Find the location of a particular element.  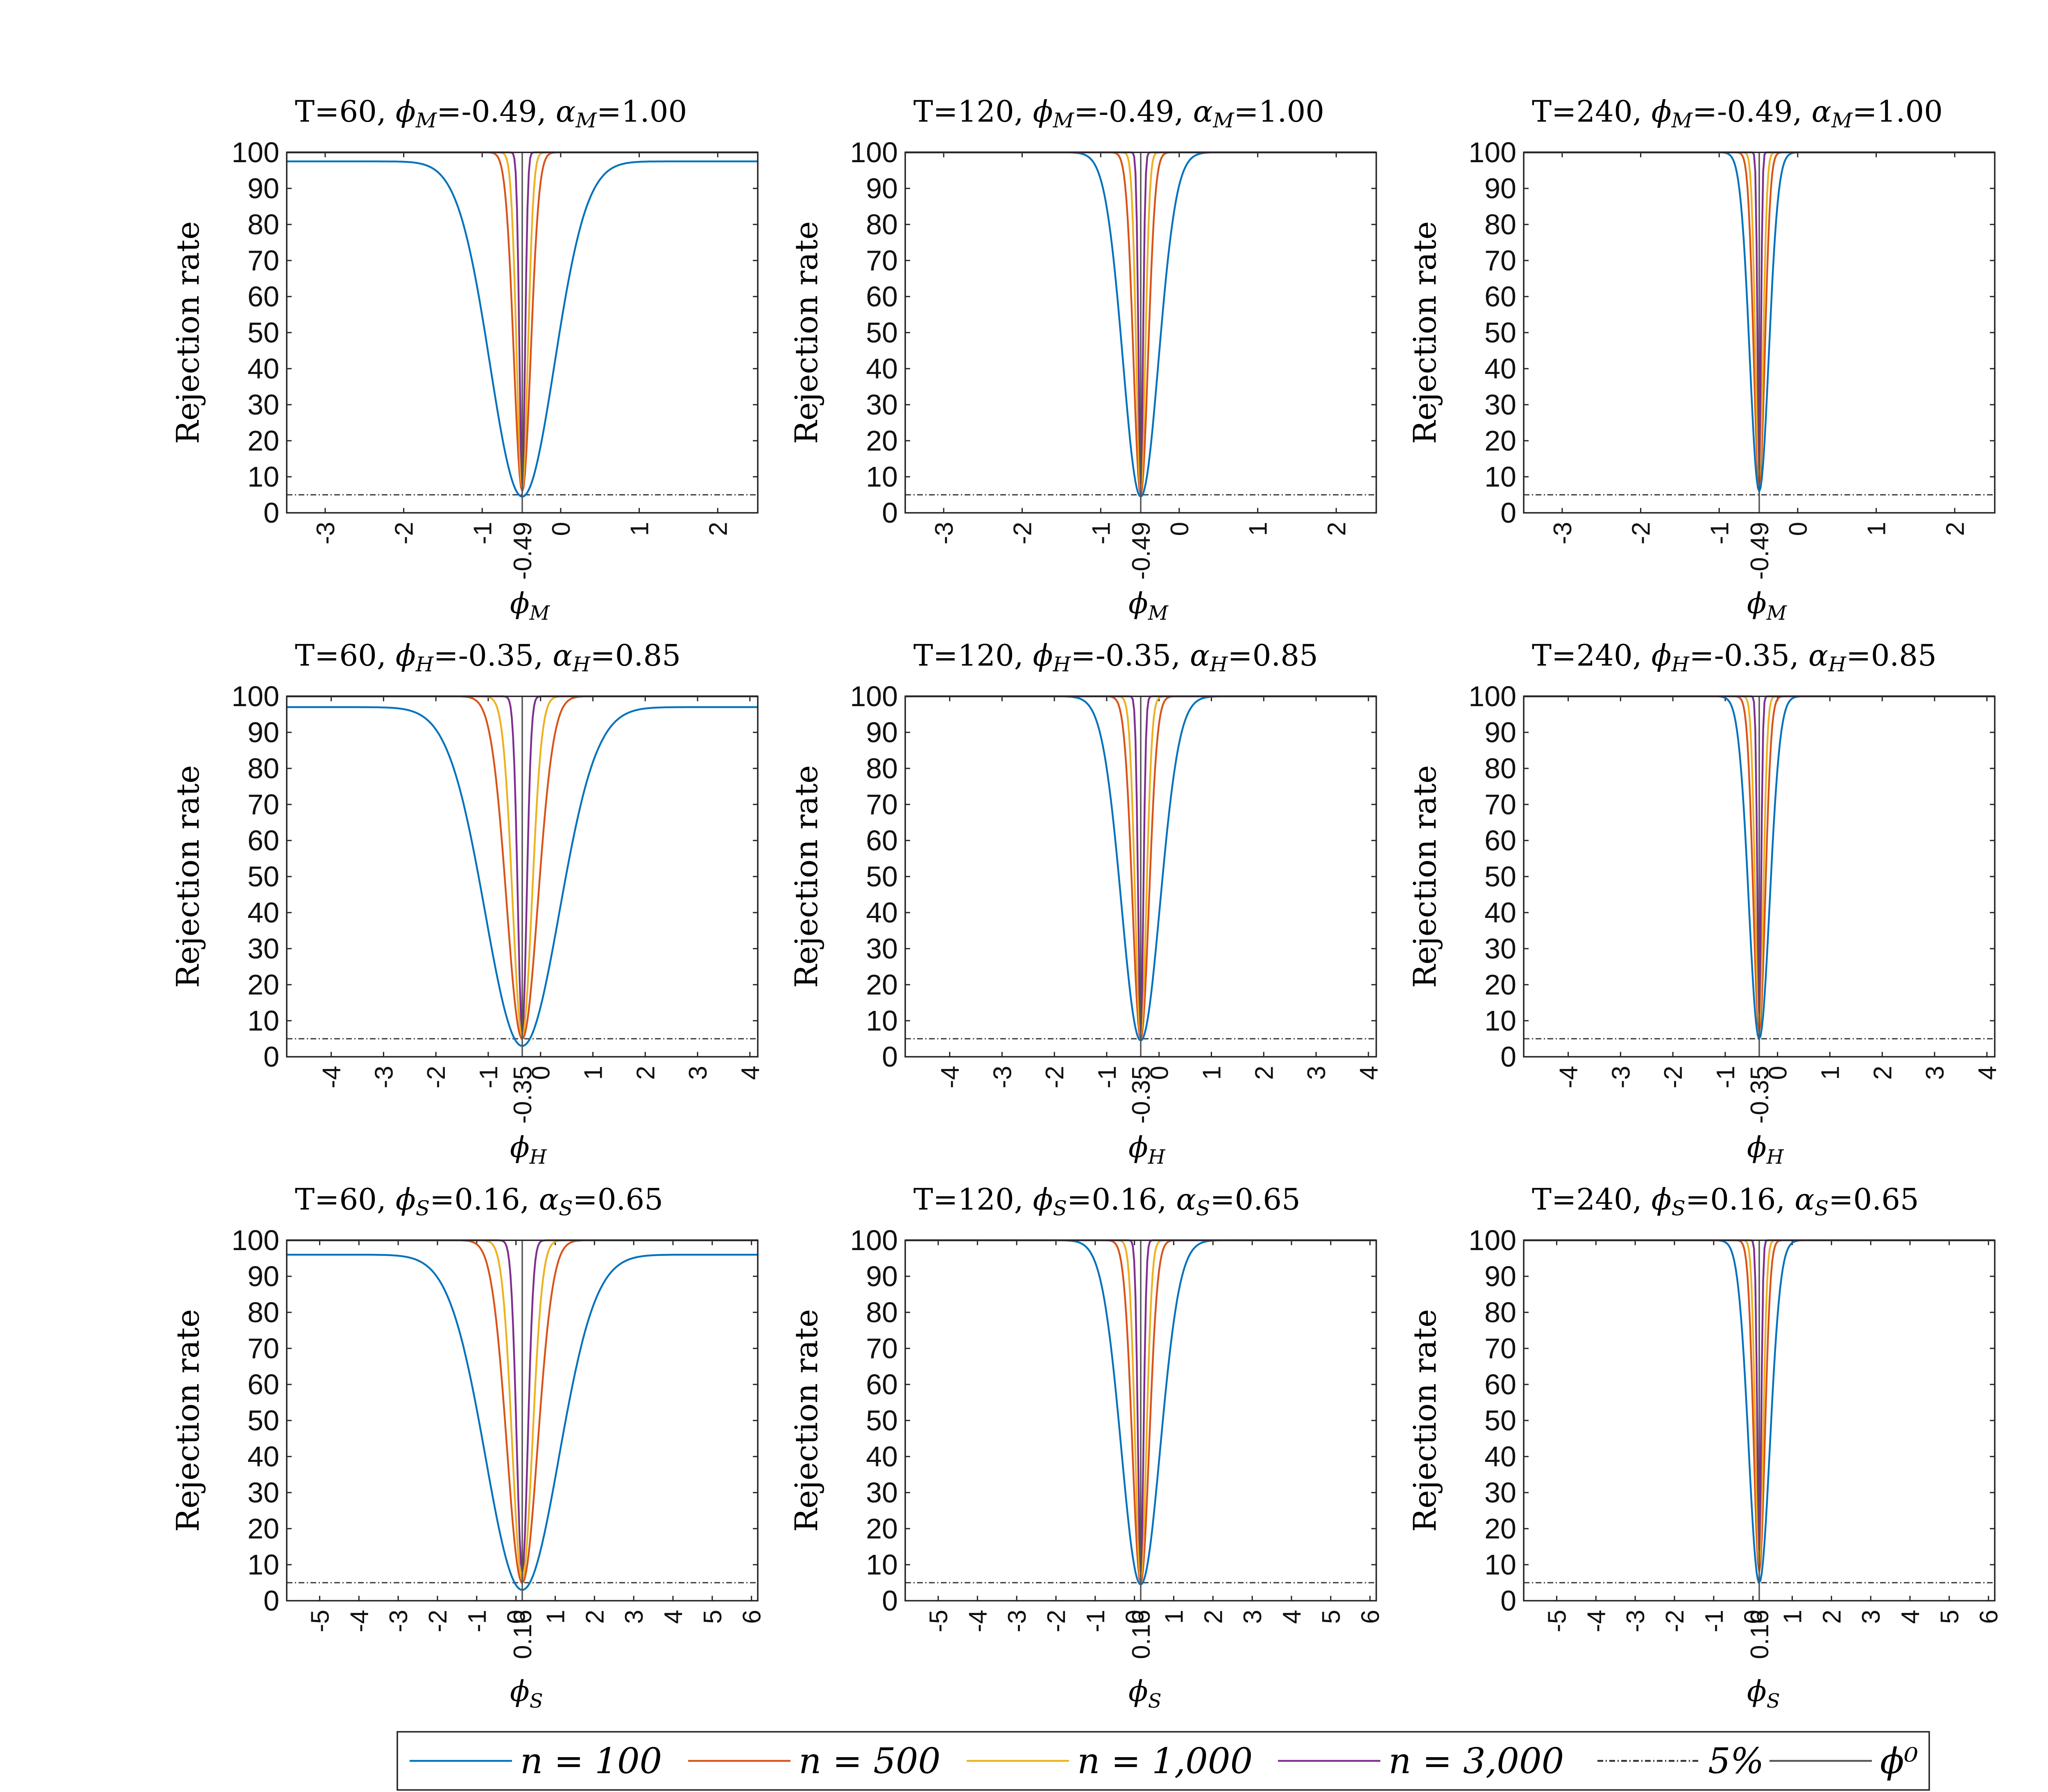

x-tick-label: -4 is located at coordinates (1596, 1621).